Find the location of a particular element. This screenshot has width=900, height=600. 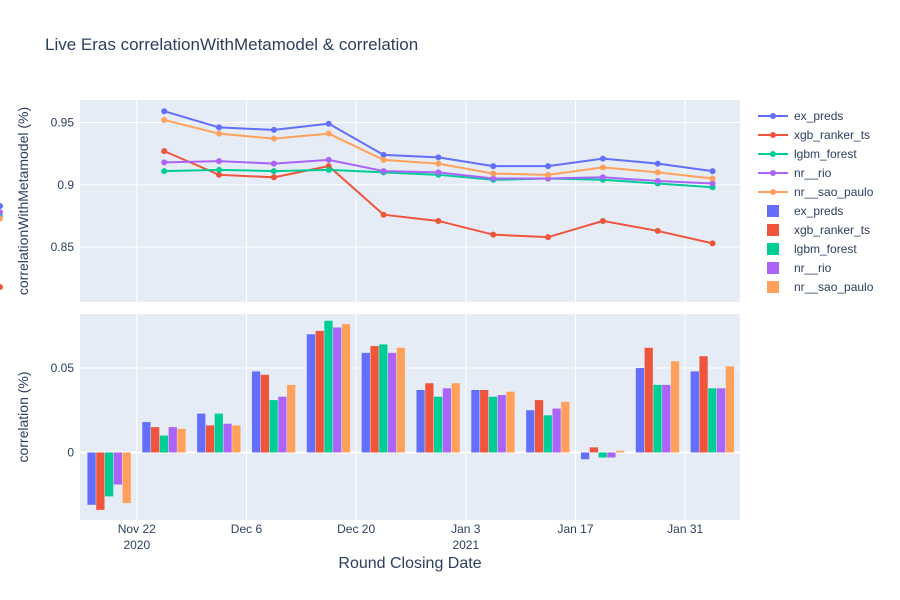

top-y-tick-label: 0.9 is located at coordinates (65, 185).